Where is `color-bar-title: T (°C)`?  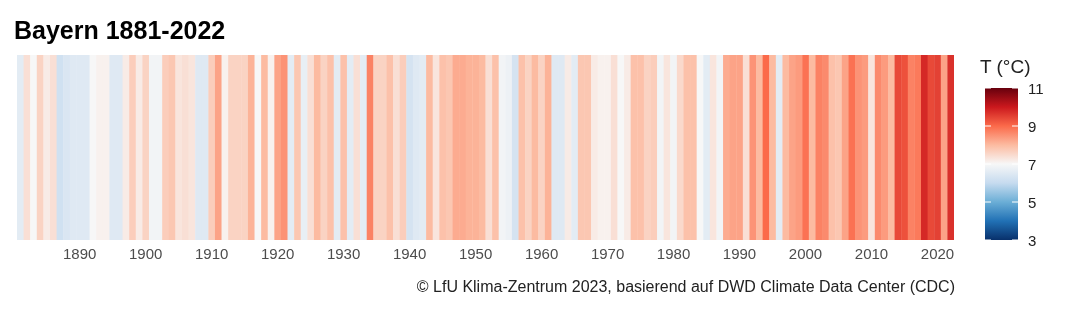 color-bar-title: T (°C) is located at coordinates (1005, 67).